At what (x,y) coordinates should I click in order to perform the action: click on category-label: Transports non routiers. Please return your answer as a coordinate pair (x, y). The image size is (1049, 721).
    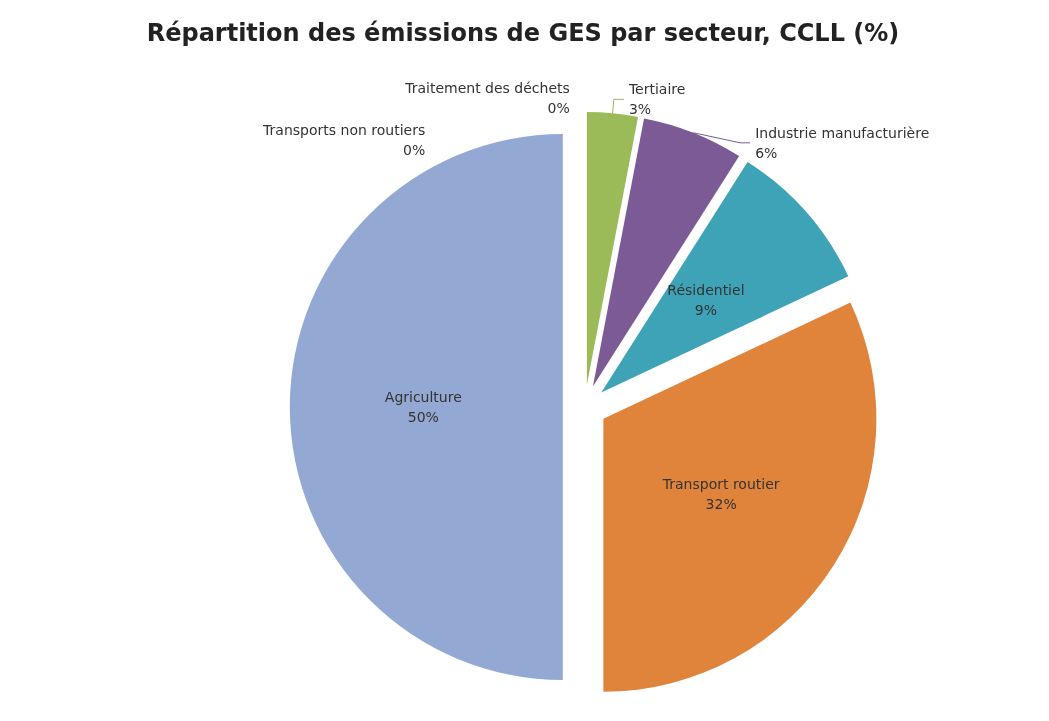
    Looking at the image, I should click on (344, 130).